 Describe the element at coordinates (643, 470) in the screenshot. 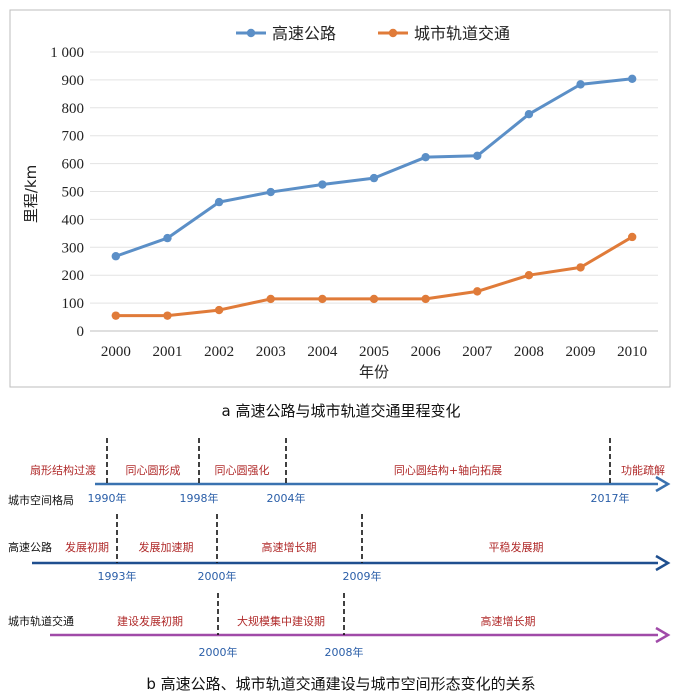

I see `timeline-phase-label: 功能疏解` at that location.